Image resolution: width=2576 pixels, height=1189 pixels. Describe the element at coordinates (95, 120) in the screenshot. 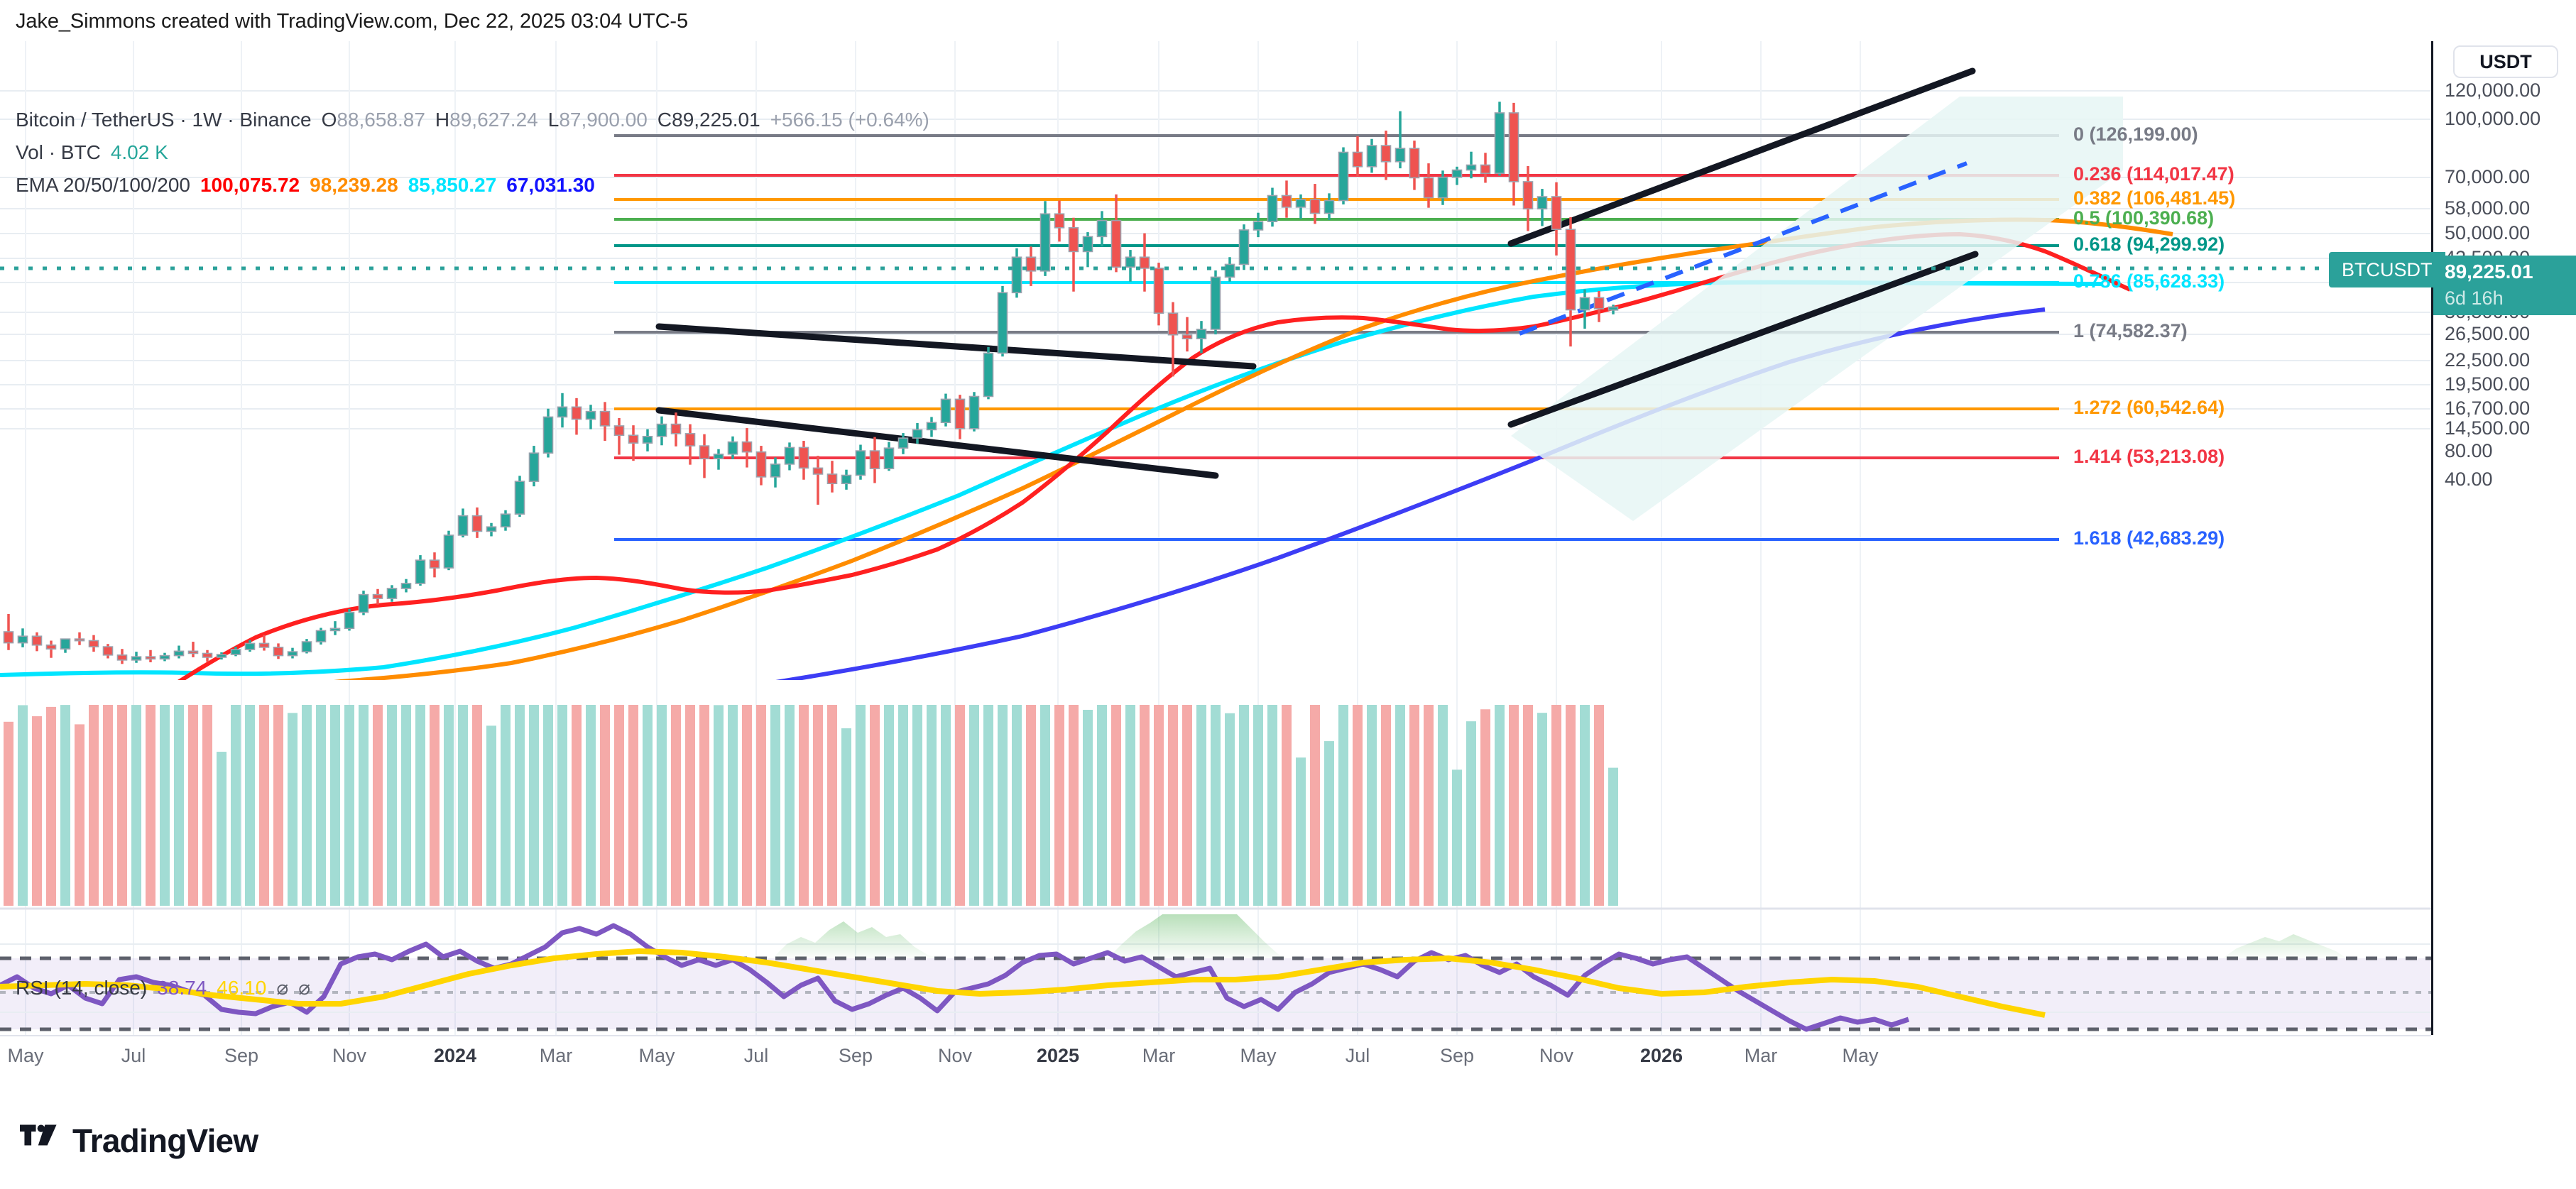

I see `legend-symbol: Bitcoin / TetherUS` at that location.